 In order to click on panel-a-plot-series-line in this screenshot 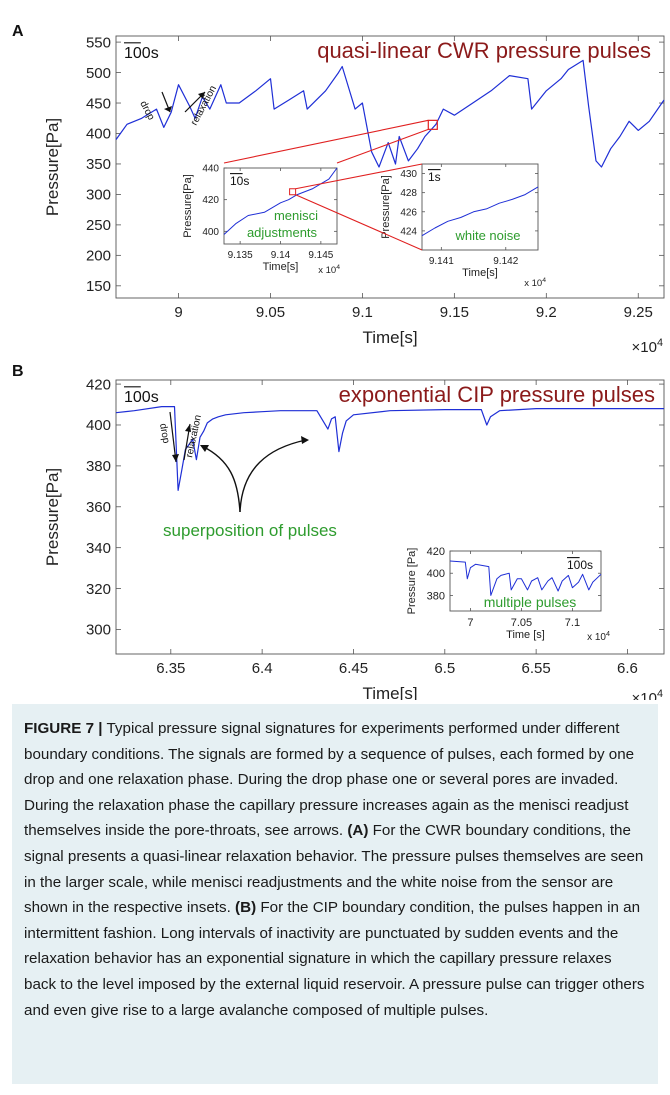, I will do `click(390, 113)`.